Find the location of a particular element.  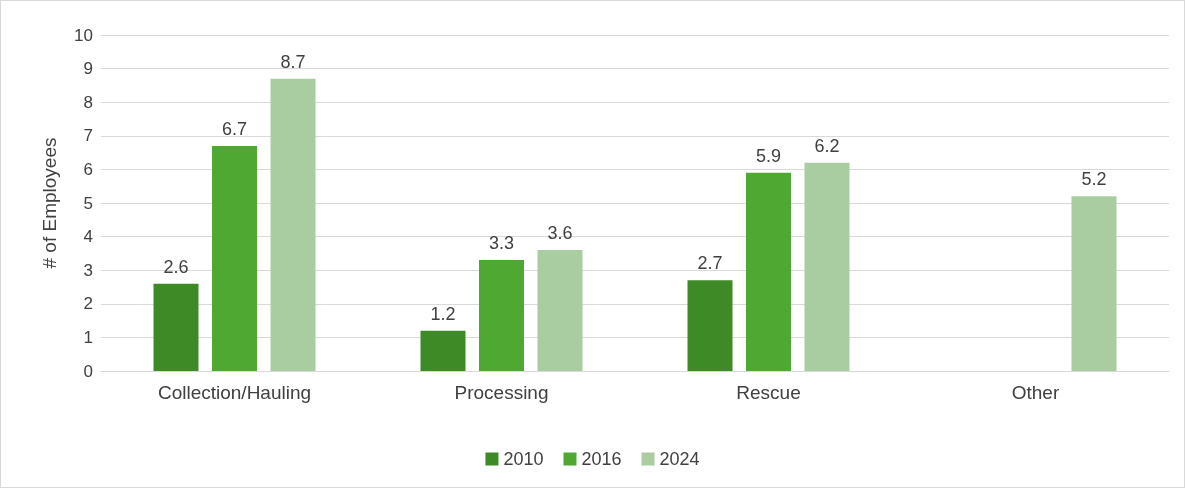

y-tick-label: 6 is located at coordinates (88, 169).